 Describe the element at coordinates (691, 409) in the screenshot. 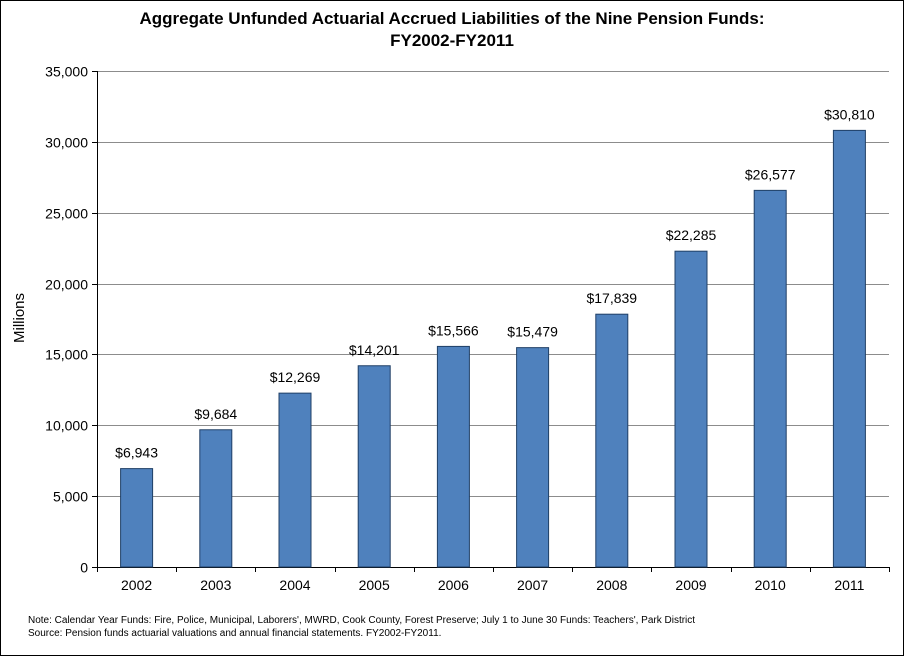

I see `bar-2009` at that location.